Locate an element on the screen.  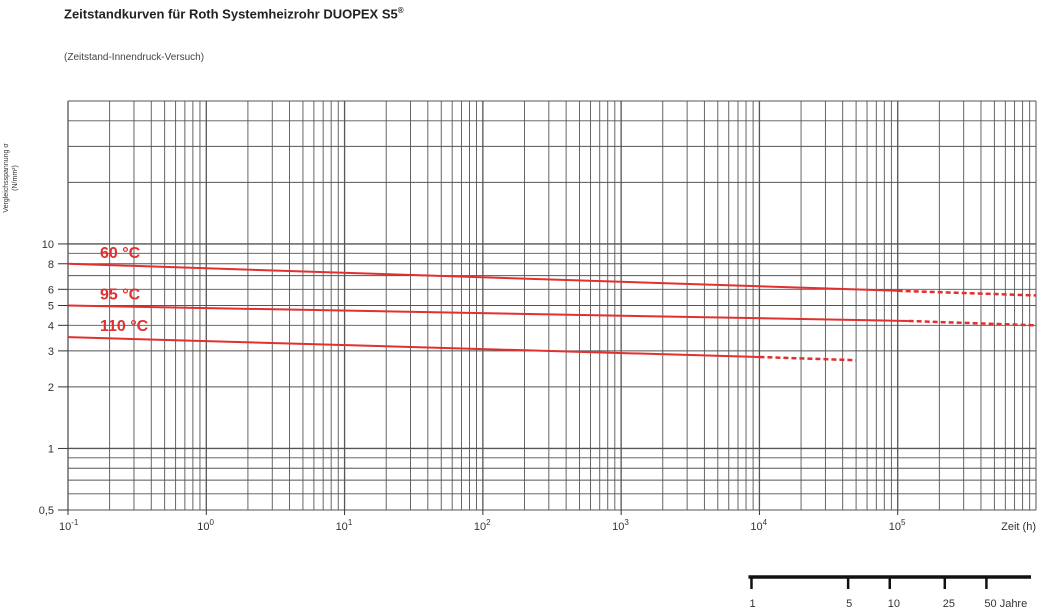
y-tick-label: 2 is located at coordinates (51, 388).